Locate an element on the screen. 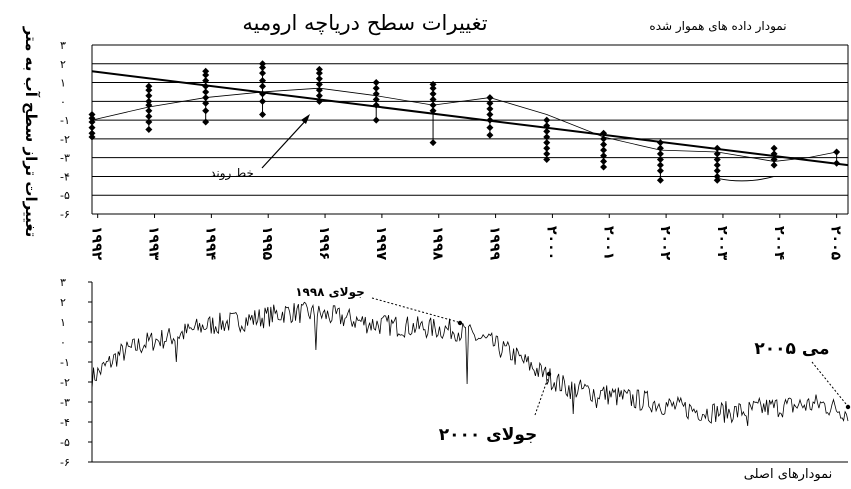  x-tick-label: ۲۰۰۲ is located at coordinates (665, 243).